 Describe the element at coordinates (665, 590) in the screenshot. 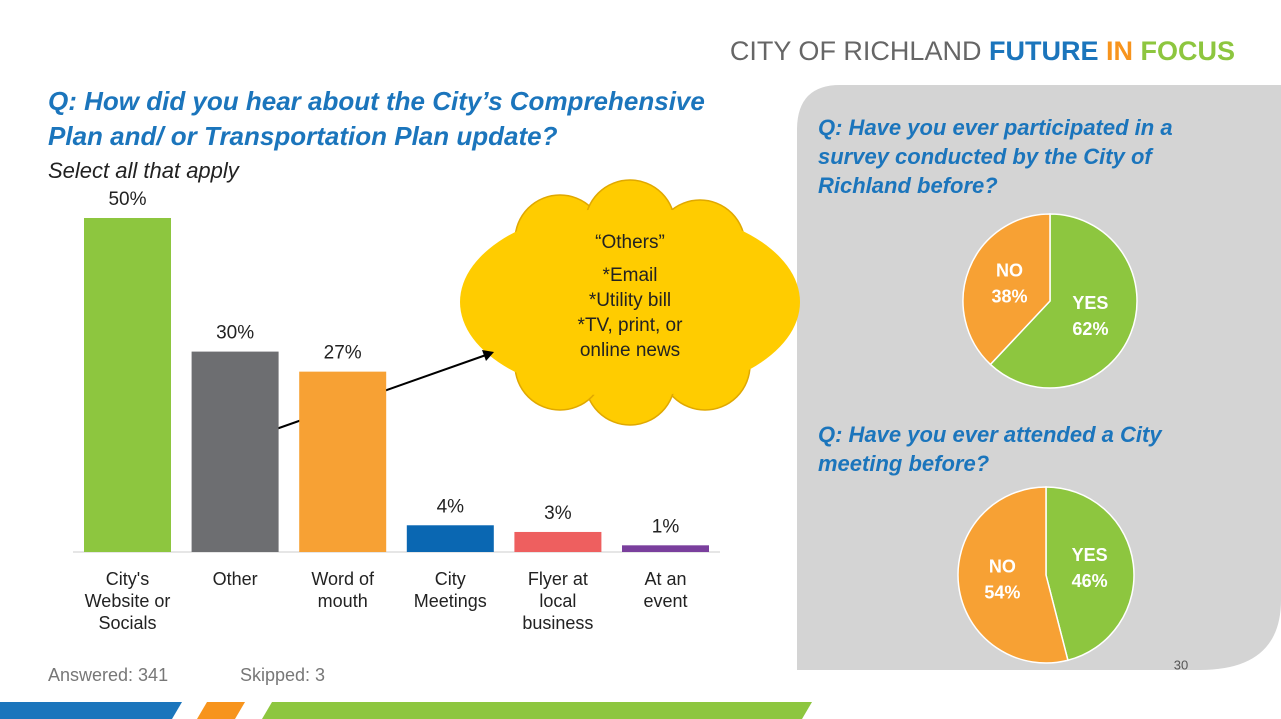

I see `x-tick-label: At an event` at that location.